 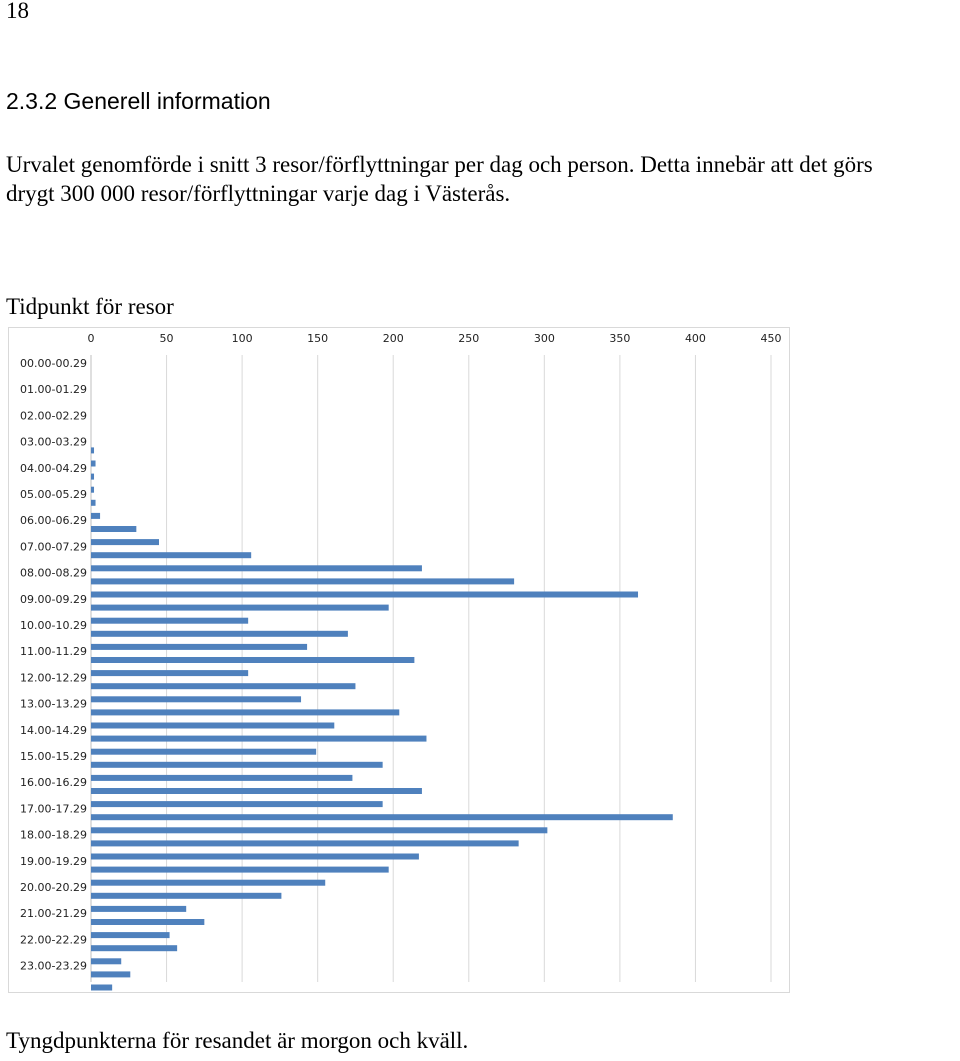 What do you see at coordinates (468, 338) in the screenshot?
I see `x-tick-label: 250` at bounding box center [468, 338].